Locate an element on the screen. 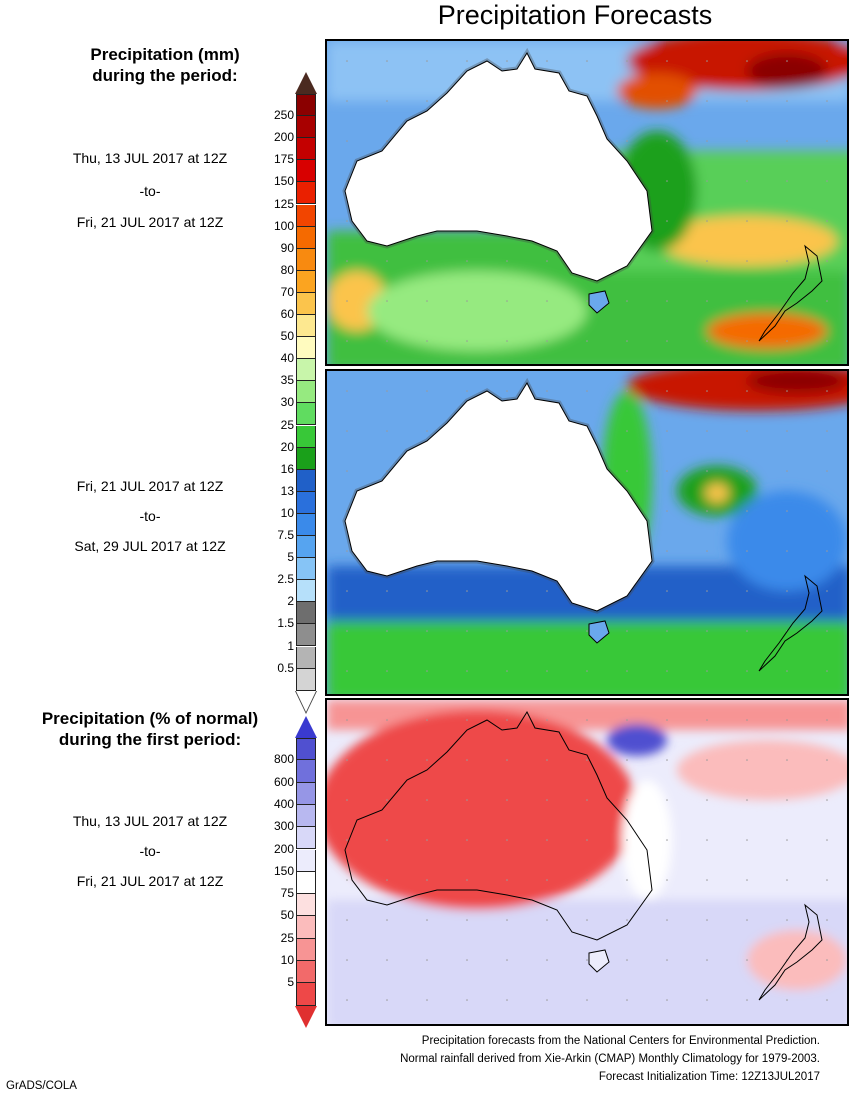  colorbar-tick-label: 16 is located at coordinates (287, 468).